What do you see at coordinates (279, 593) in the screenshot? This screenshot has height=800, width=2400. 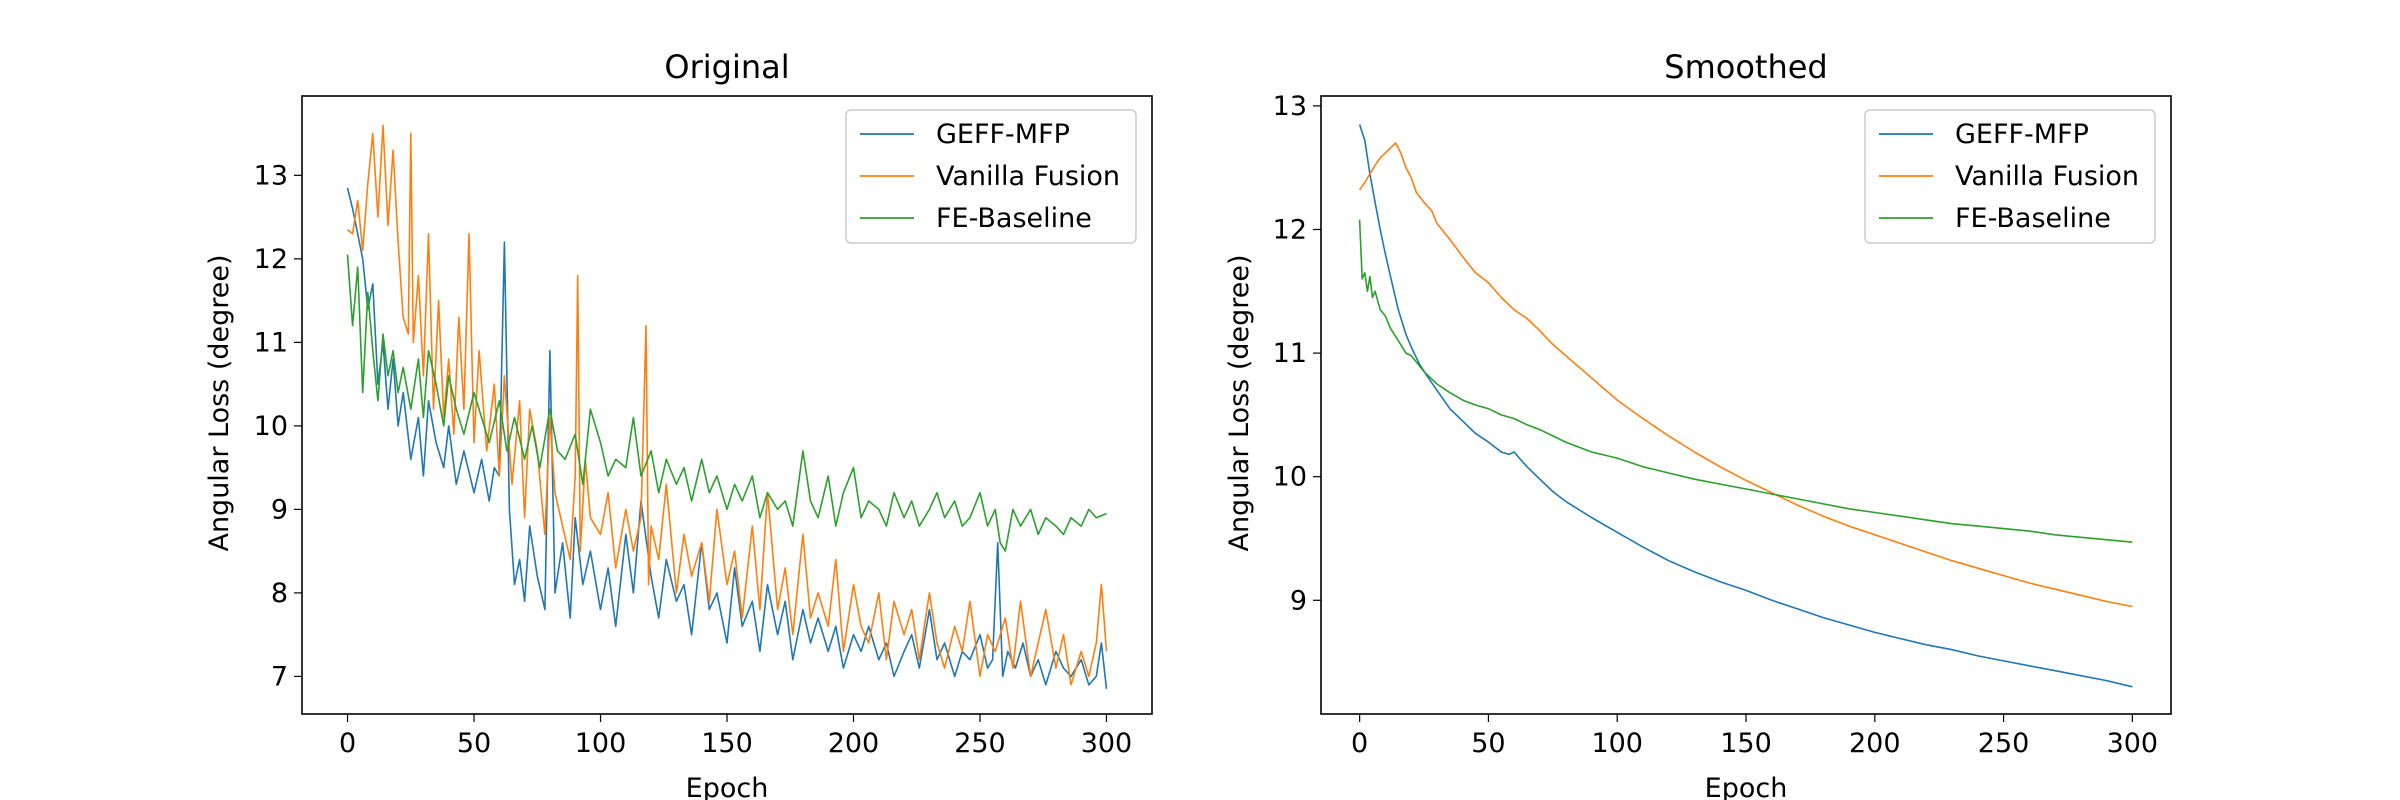 I see `y-tick-label: 8` at bounding box center [279, 593].